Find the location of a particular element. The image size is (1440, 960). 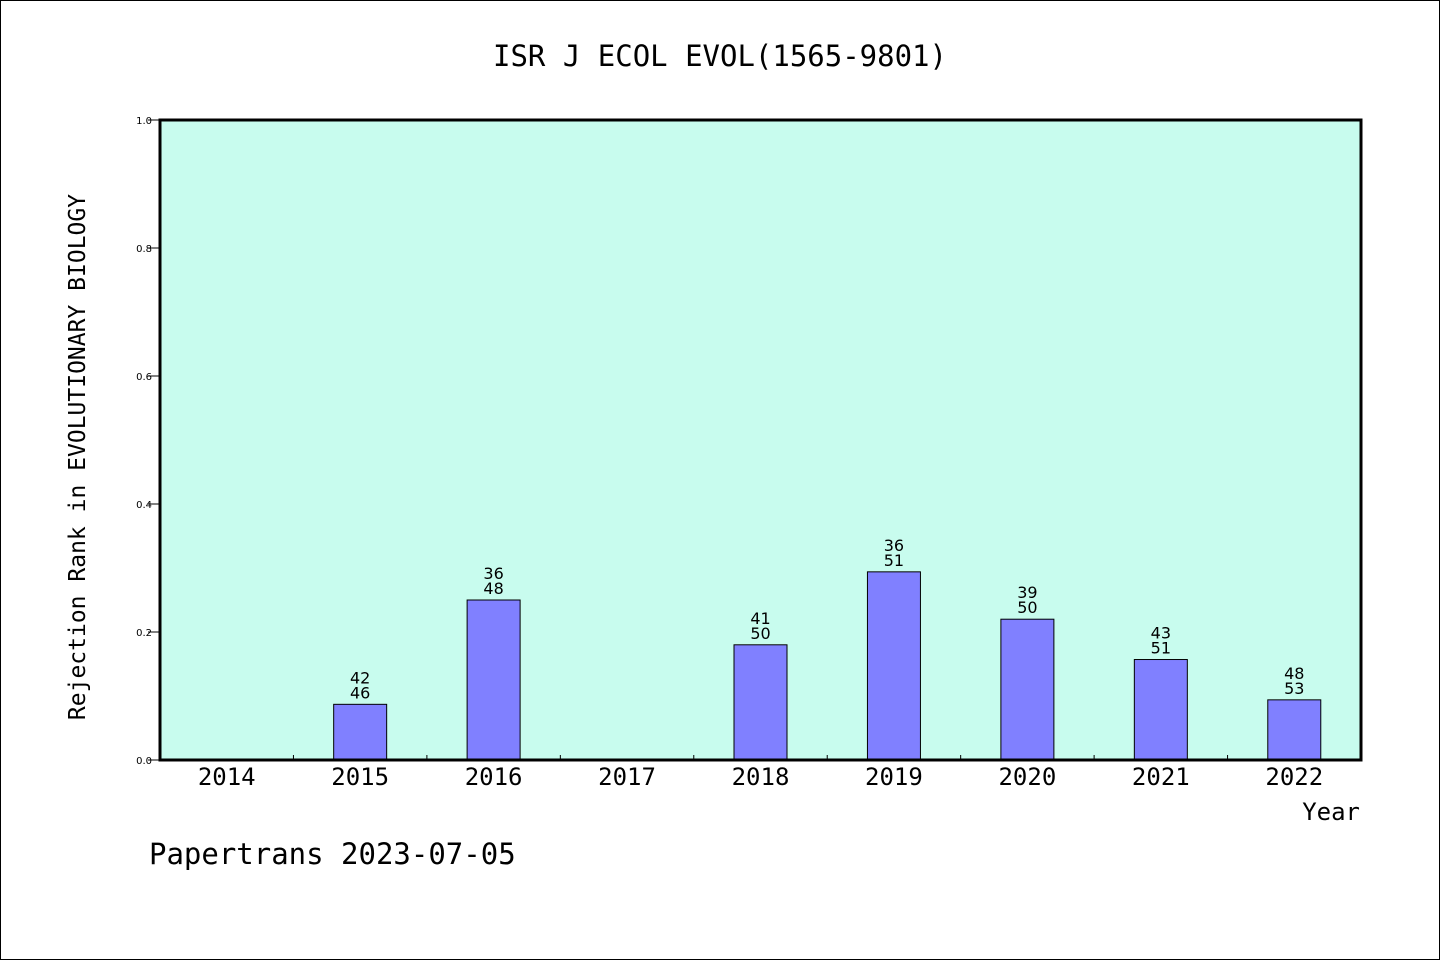

x-tick-label: 2014 is located at coordinates (227, 777).